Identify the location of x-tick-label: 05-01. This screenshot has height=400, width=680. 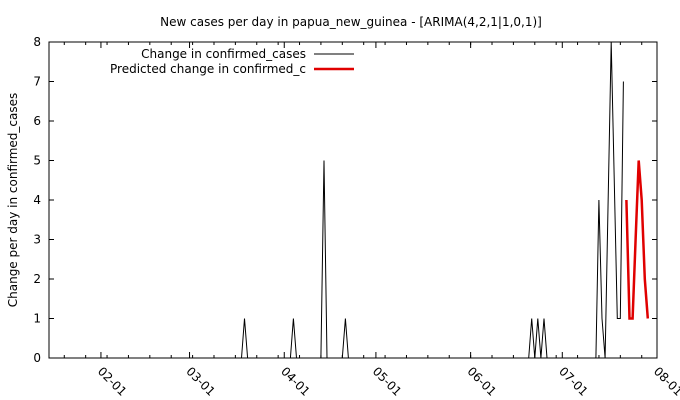
(387, 381).